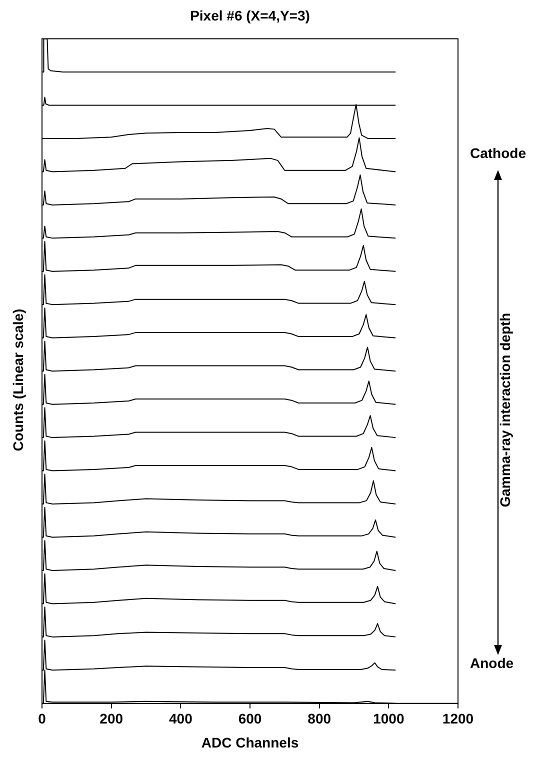 This screenshot has width=535, height=760. What do you see at coordinates (250, 742) in the screenshot?
I see `x-axis-title: ADC Channels` at bounding box center [250, 742].